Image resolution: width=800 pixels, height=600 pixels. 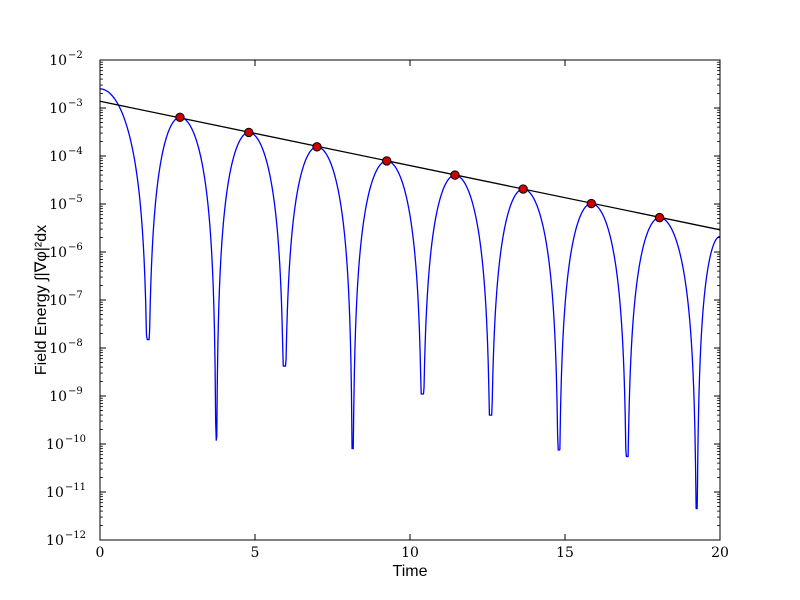 What do you see at coordinates (255, 553) in the screenshot?
I see `x-tick-label: 5` at bounding box center [255, 553].